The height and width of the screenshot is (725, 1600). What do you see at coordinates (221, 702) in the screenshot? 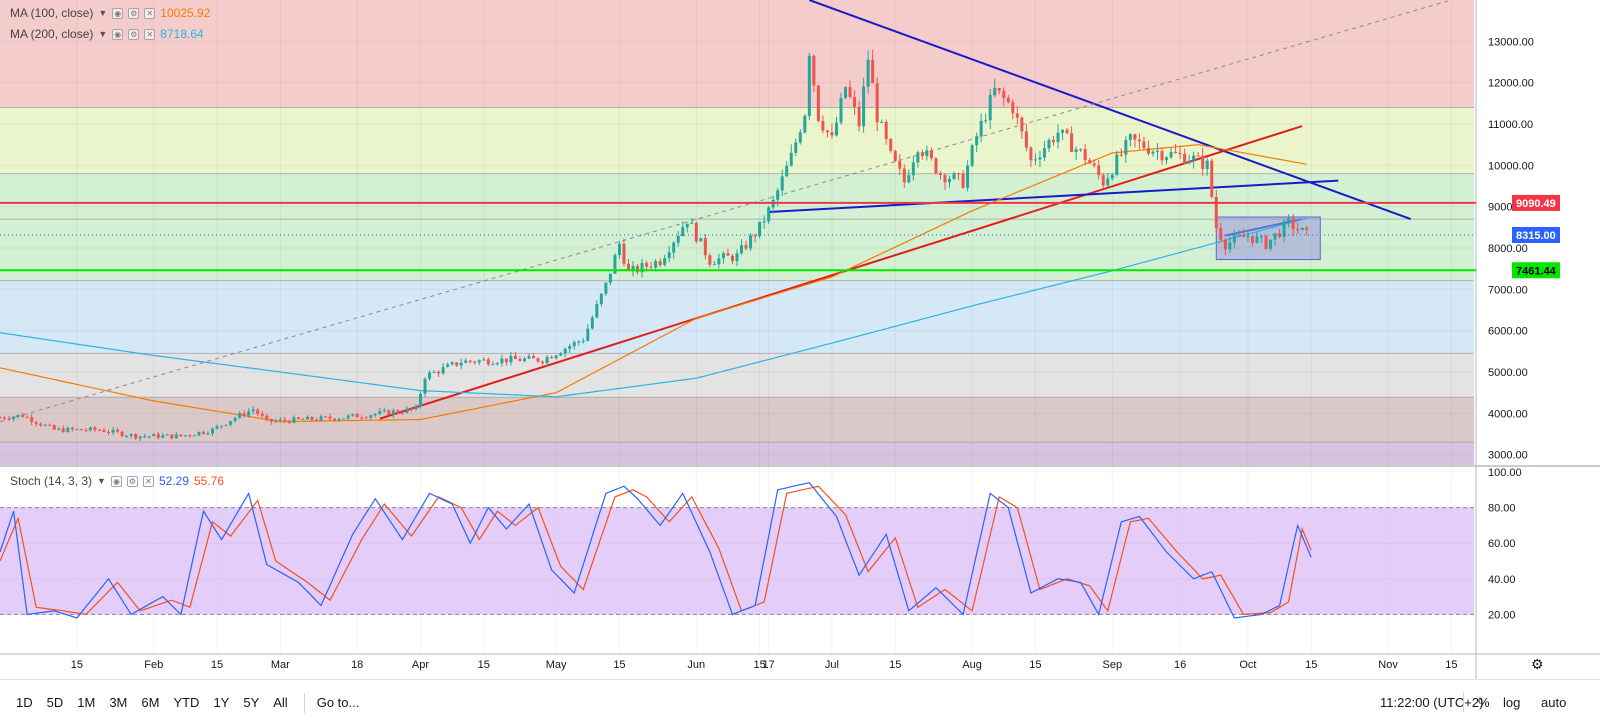
I see `timeframe-1y-button: 1Y` at bounding box center [221, 702].